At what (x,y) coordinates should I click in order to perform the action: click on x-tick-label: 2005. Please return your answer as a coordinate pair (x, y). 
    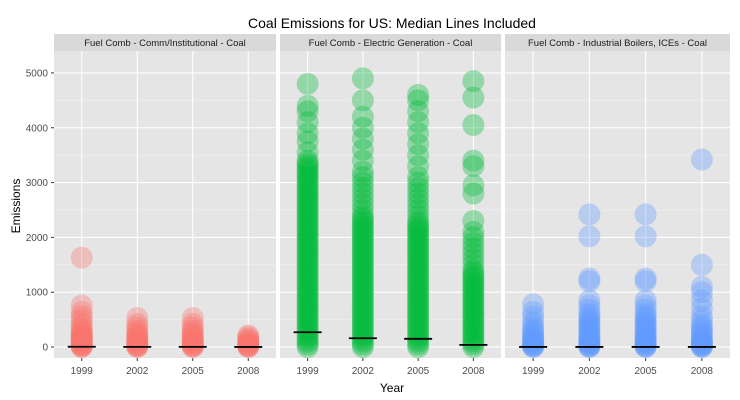
    Looking at the image, I should click on (646, 371).